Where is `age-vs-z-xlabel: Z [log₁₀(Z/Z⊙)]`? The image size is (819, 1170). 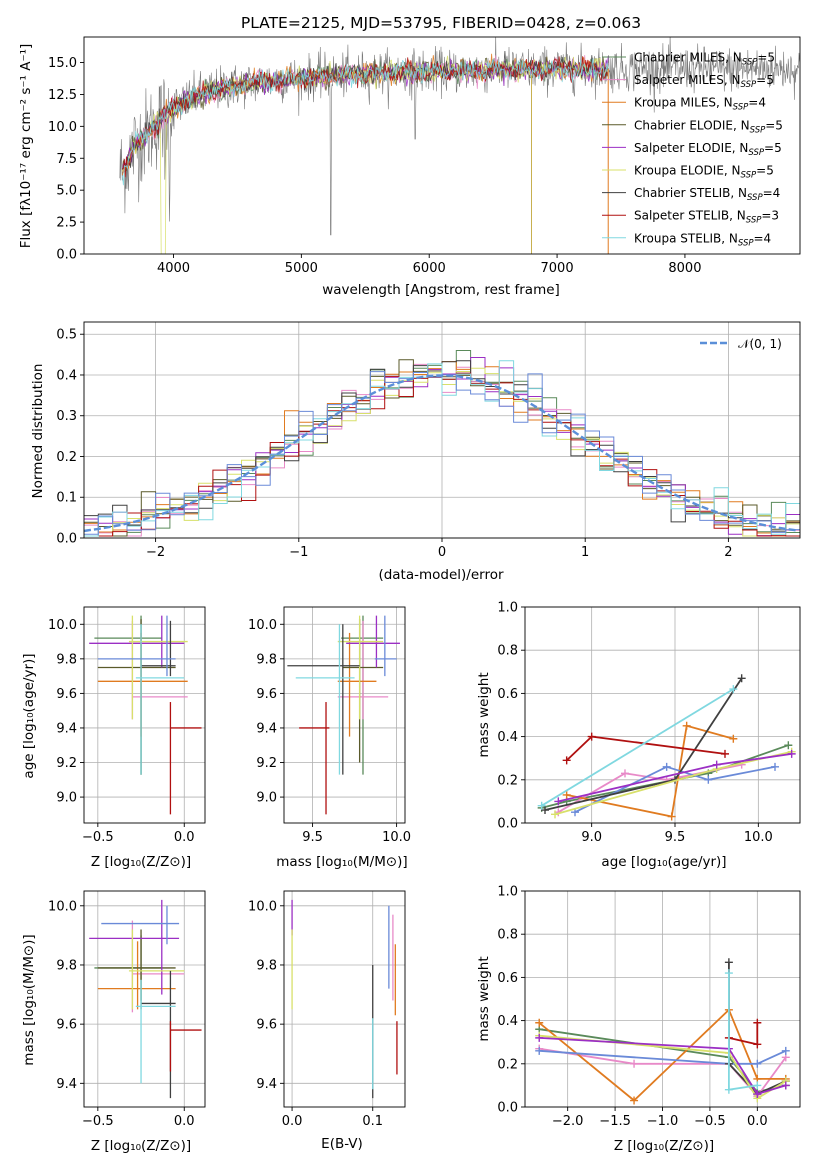 age-vs-z-xlabel: Z [log₁₀(Z/Z⊙)] is located at coordinates (141, 862).